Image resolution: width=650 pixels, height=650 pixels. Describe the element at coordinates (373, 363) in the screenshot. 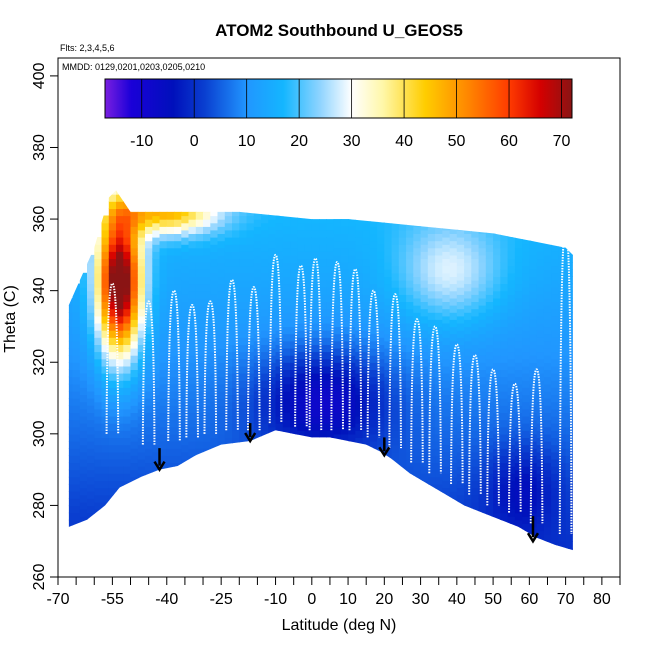

I see `flight-profile` at that location.